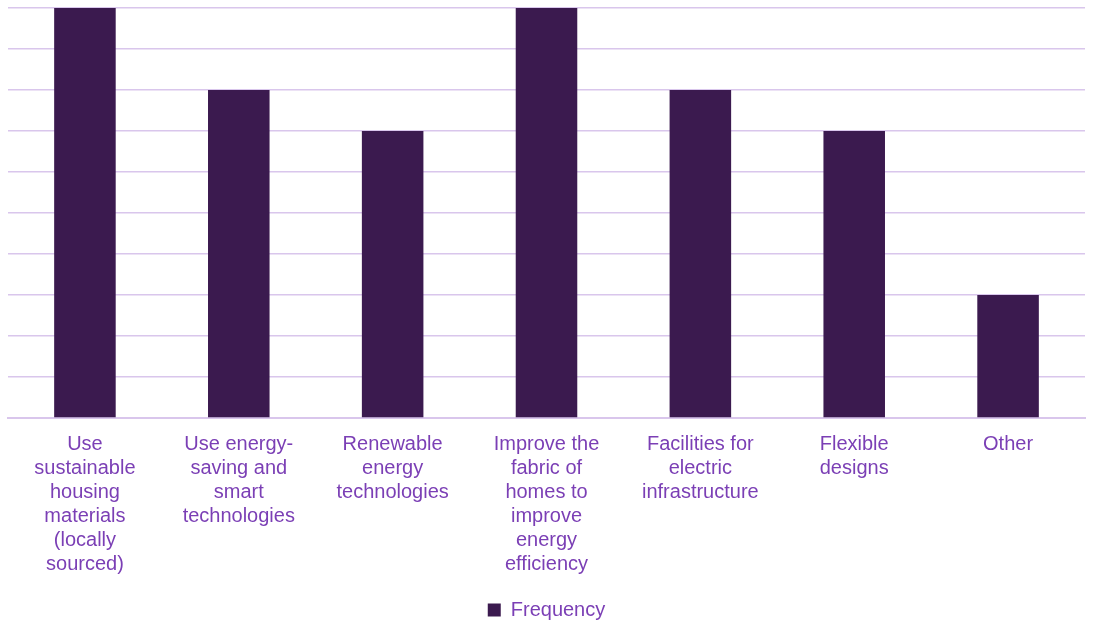  Describe the element at coordinates (854, 454) in the screenshot. I see `x-tick-label: Flexible designs` at that location.